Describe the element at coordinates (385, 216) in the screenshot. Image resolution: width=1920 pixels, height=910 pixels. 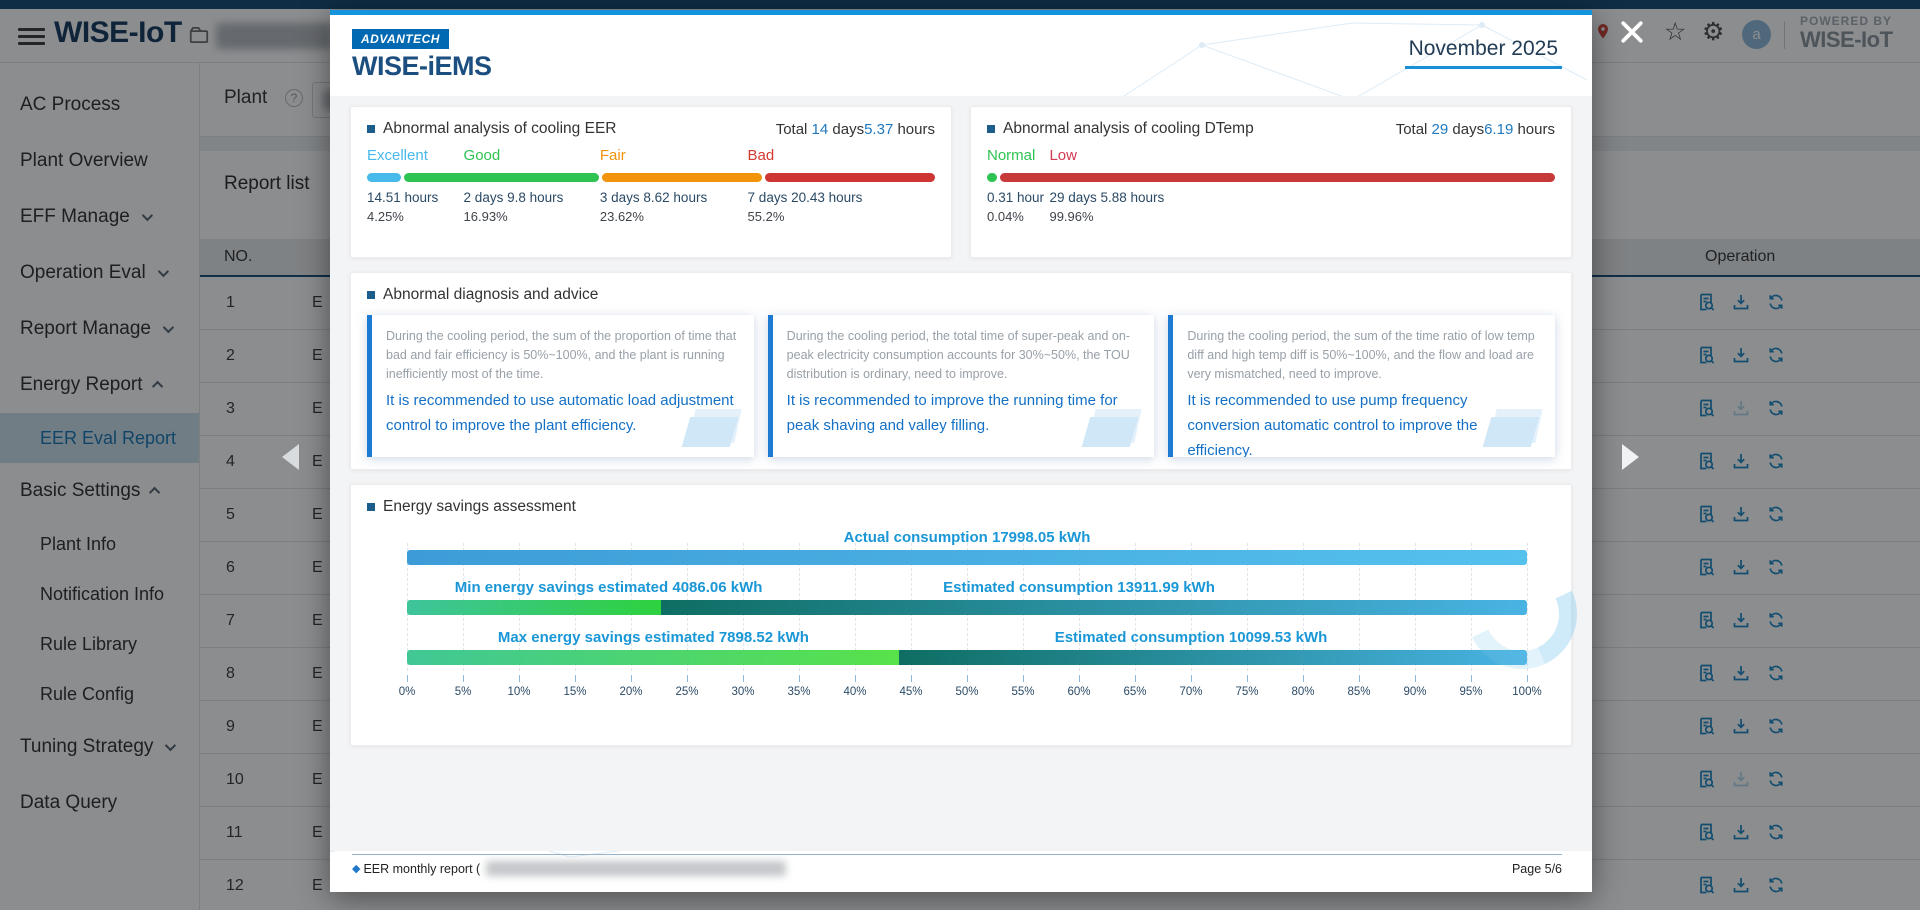
I see `percent-value: 4.25%` at that location.